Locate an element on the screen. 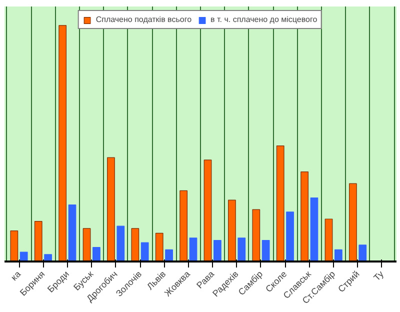  legend-label: в т. ч. сплачено до місцевого is located at coordinates (264, 19).